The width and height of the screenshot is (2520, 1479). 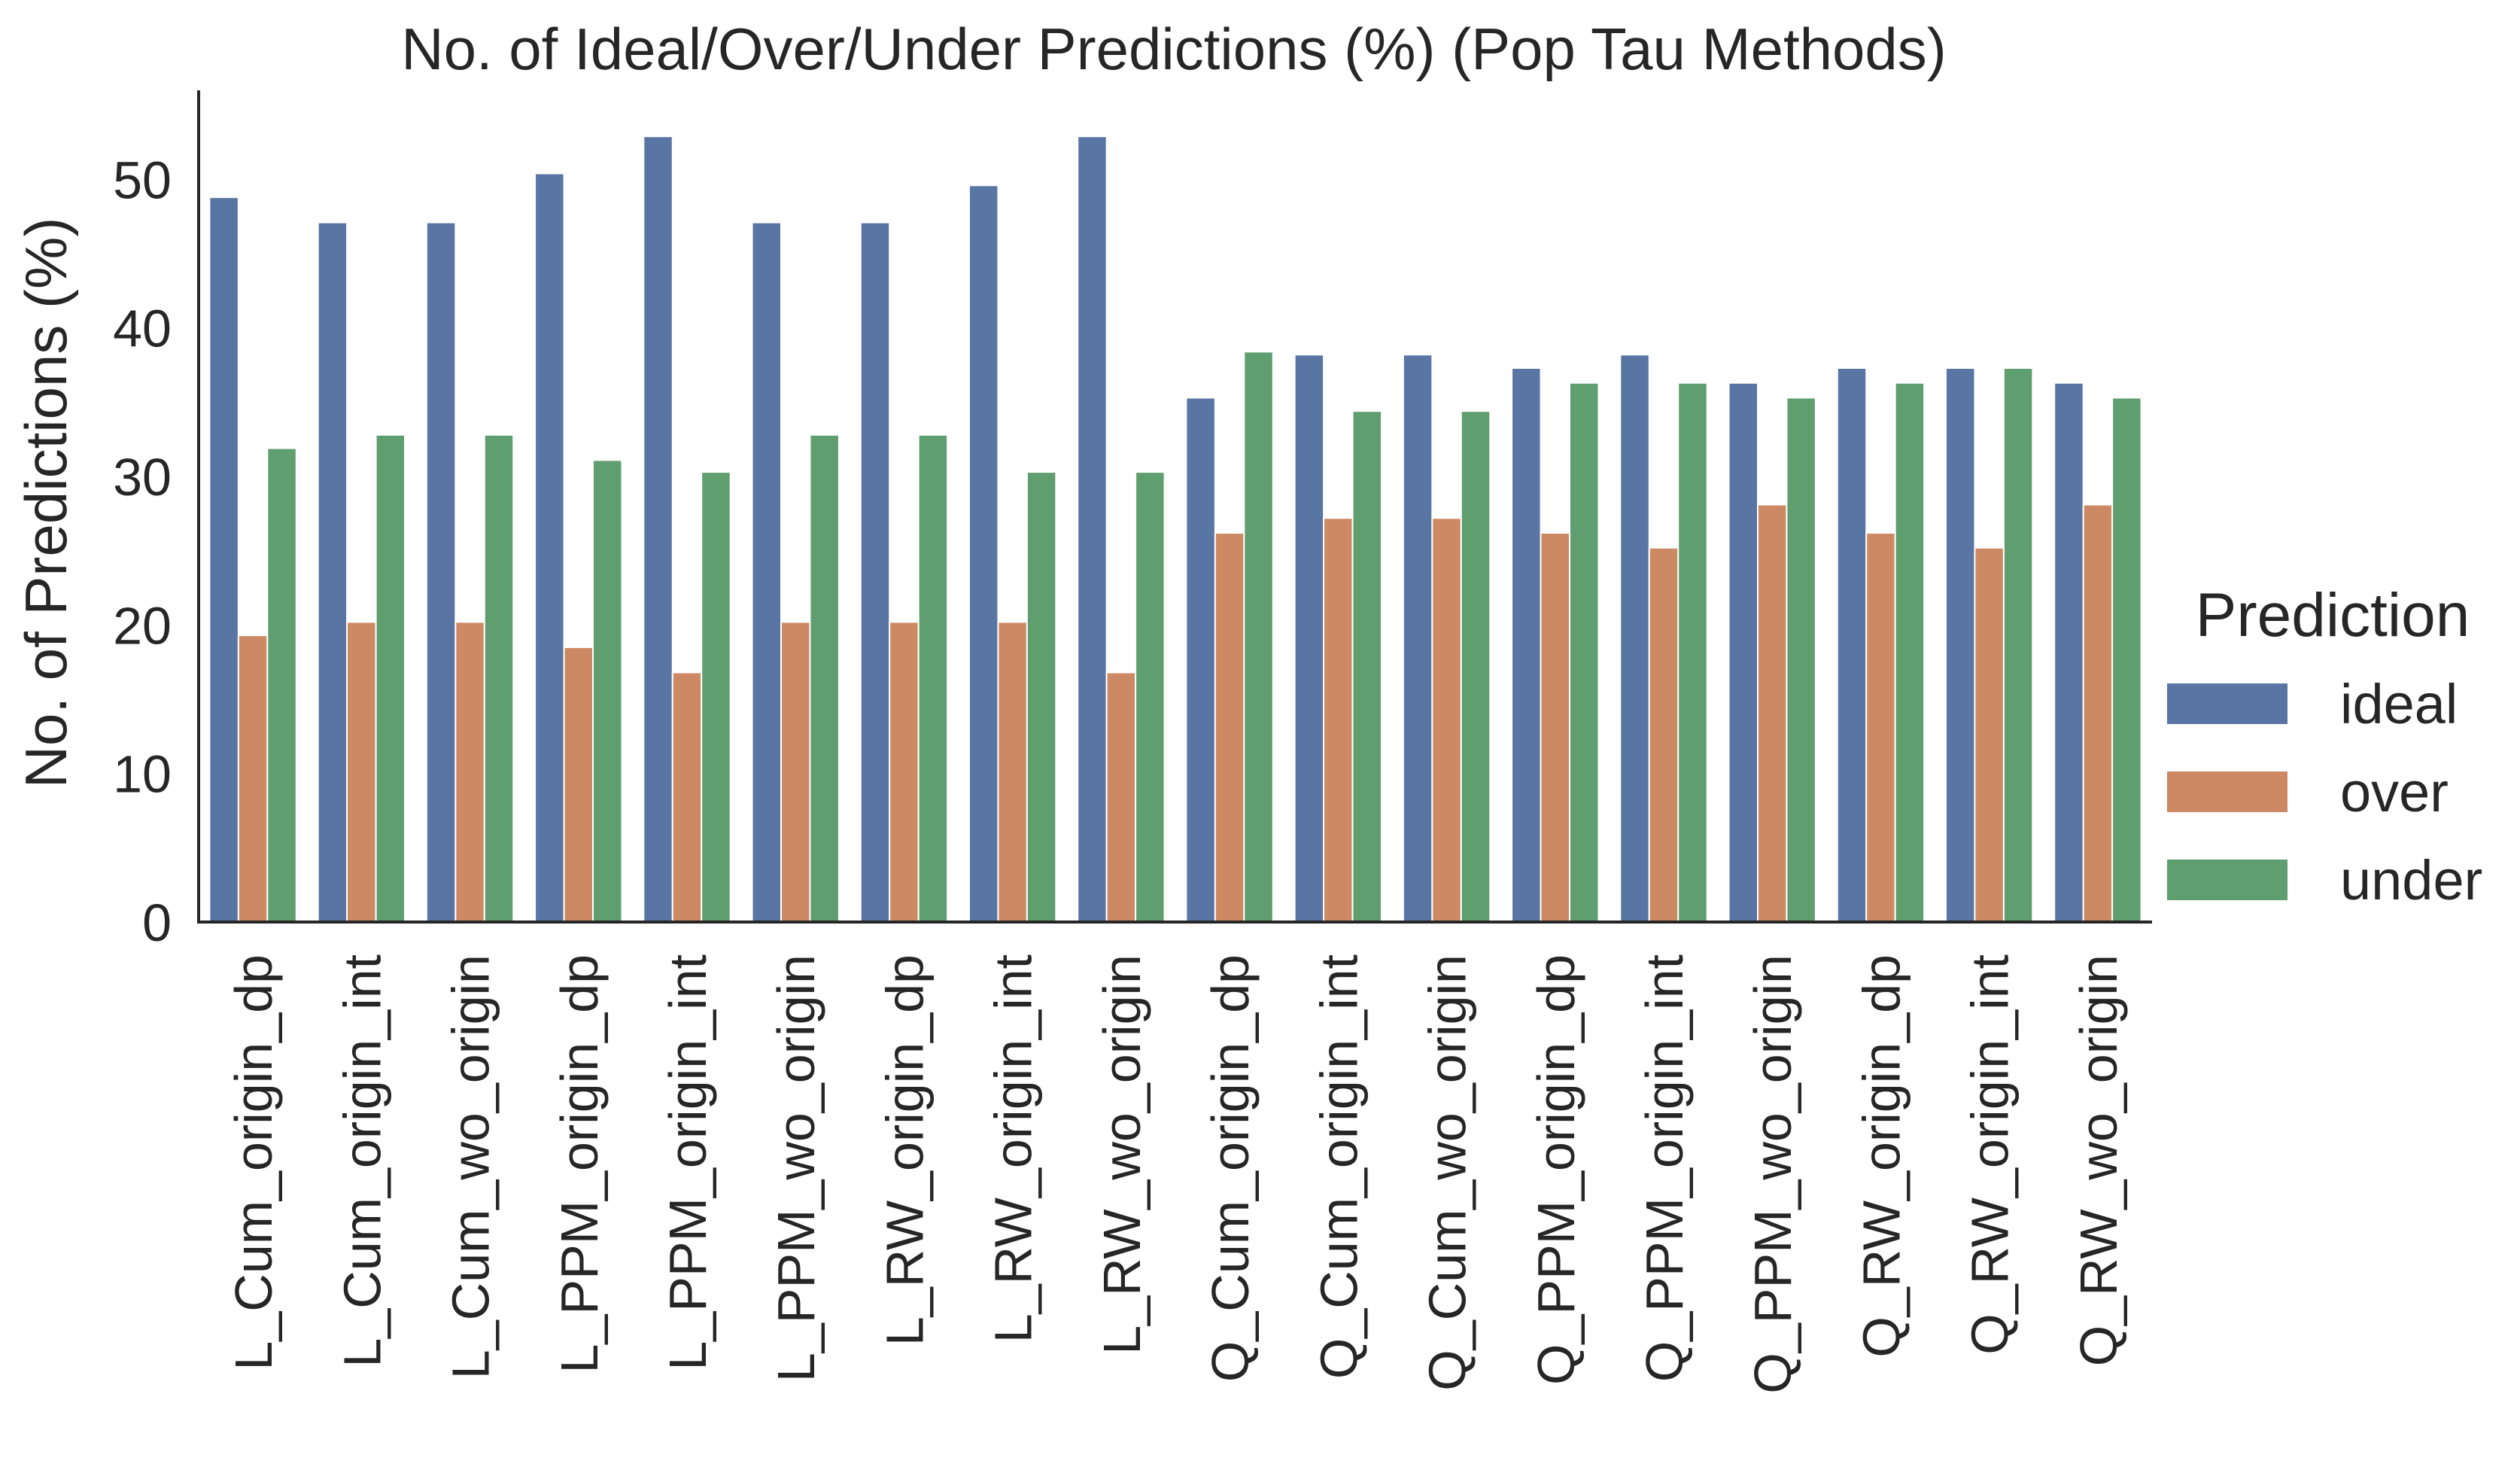 What do you see at coordinates (875, 572) in the screenshot?
I see `bar-ideal-L_RW_origin_dp` at bounding box center [875, 572].